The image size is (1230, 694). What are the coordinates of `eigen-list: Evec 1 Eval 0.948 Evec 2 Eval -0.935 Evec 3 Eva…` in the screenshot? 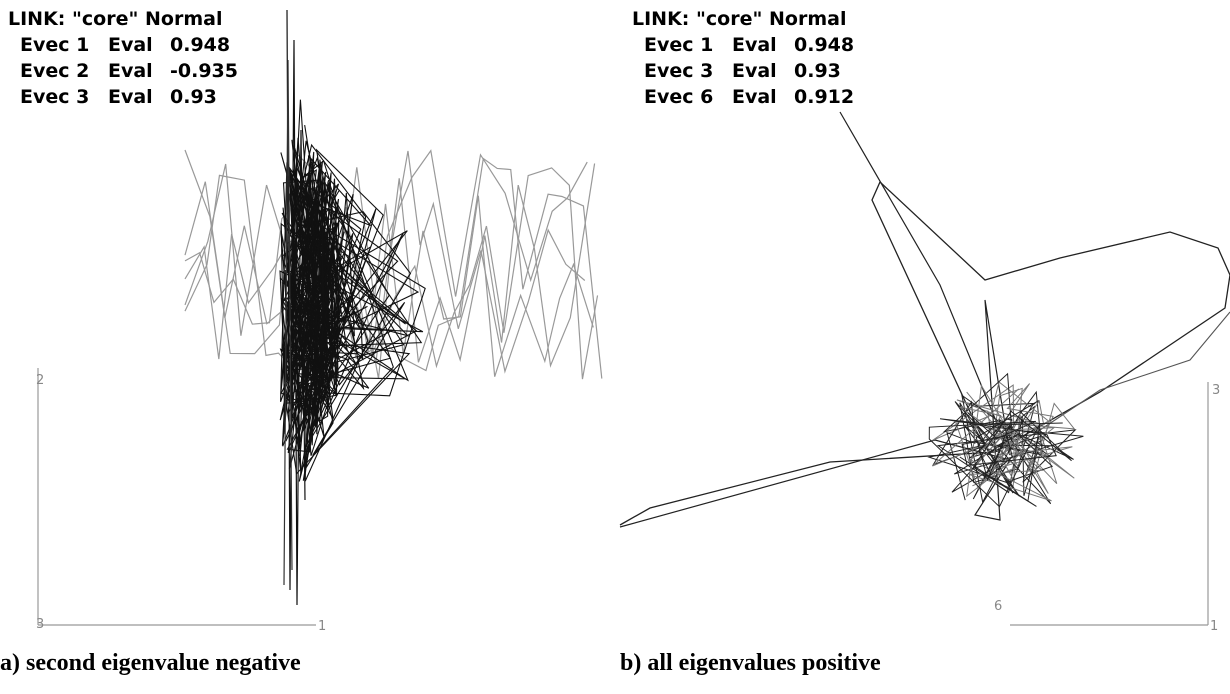 It's located at (437, 71).